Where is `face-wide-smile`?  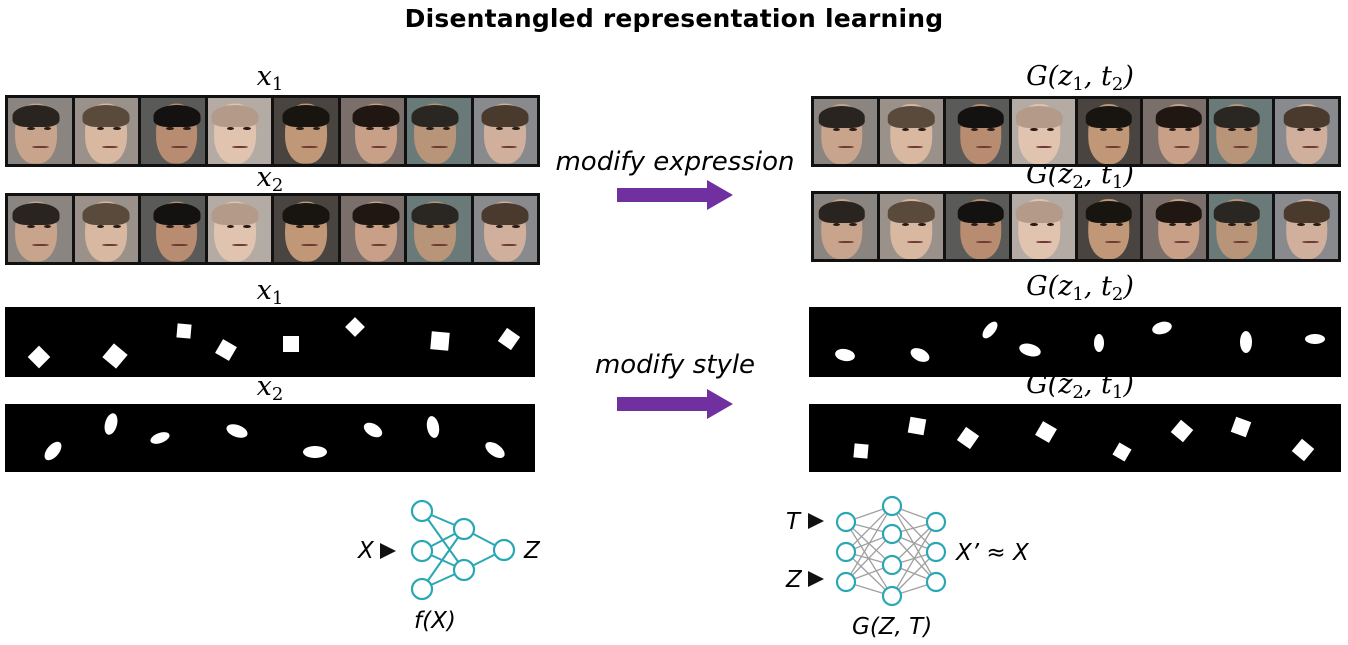 face-wide-smile is located at coordinates (1109, 226).